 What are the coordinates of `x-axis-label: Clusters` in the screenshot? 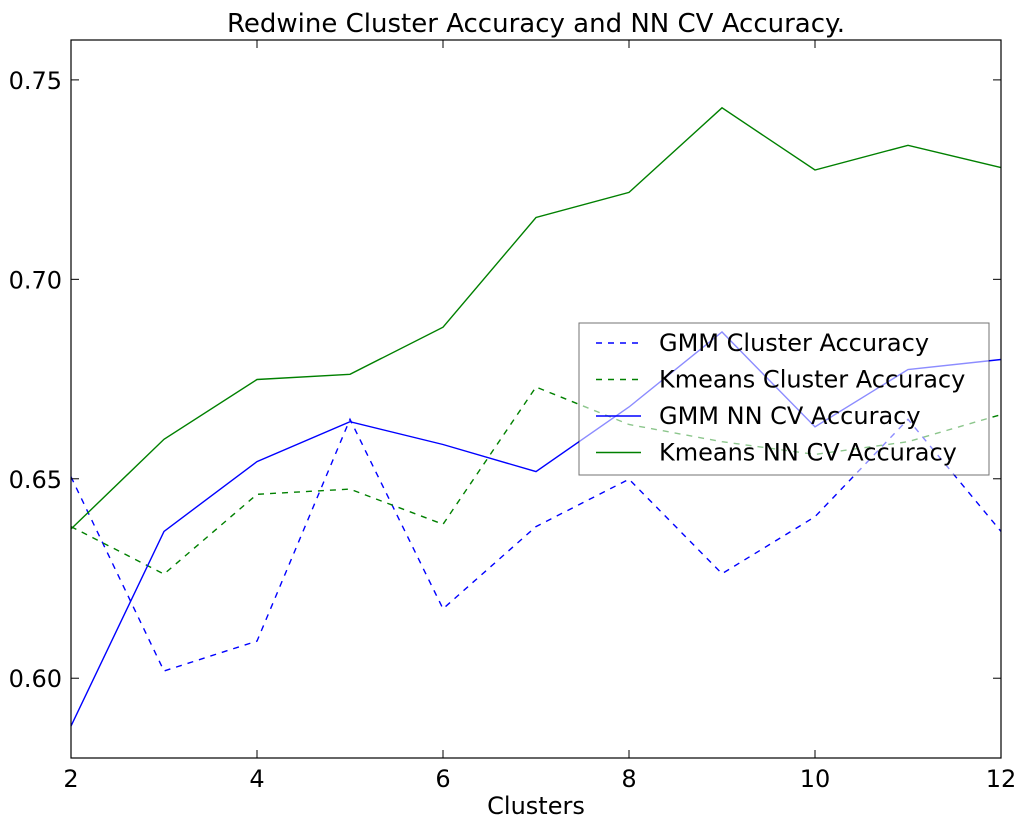 It's located at (536, 806).